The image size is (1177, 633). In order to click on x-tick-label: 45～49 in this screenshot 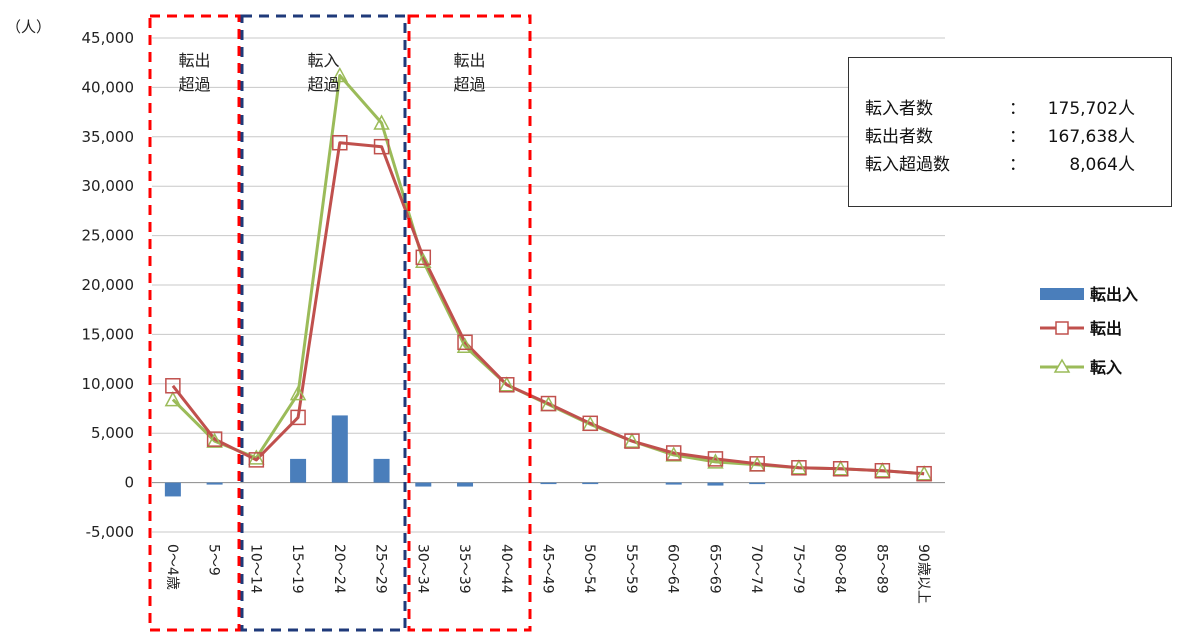, I will do `click(548, 569)`.